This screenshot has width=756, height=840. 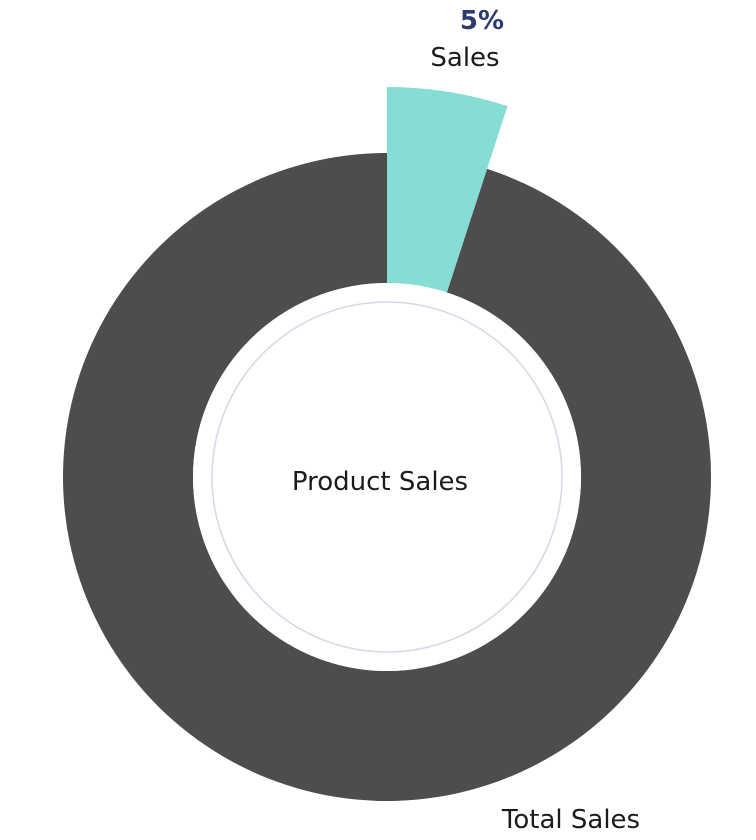 What do you see at coordinates (464, 58) in the screenshot?
I see `slice-label-sales: Sales` at bounding box center [464, 58].